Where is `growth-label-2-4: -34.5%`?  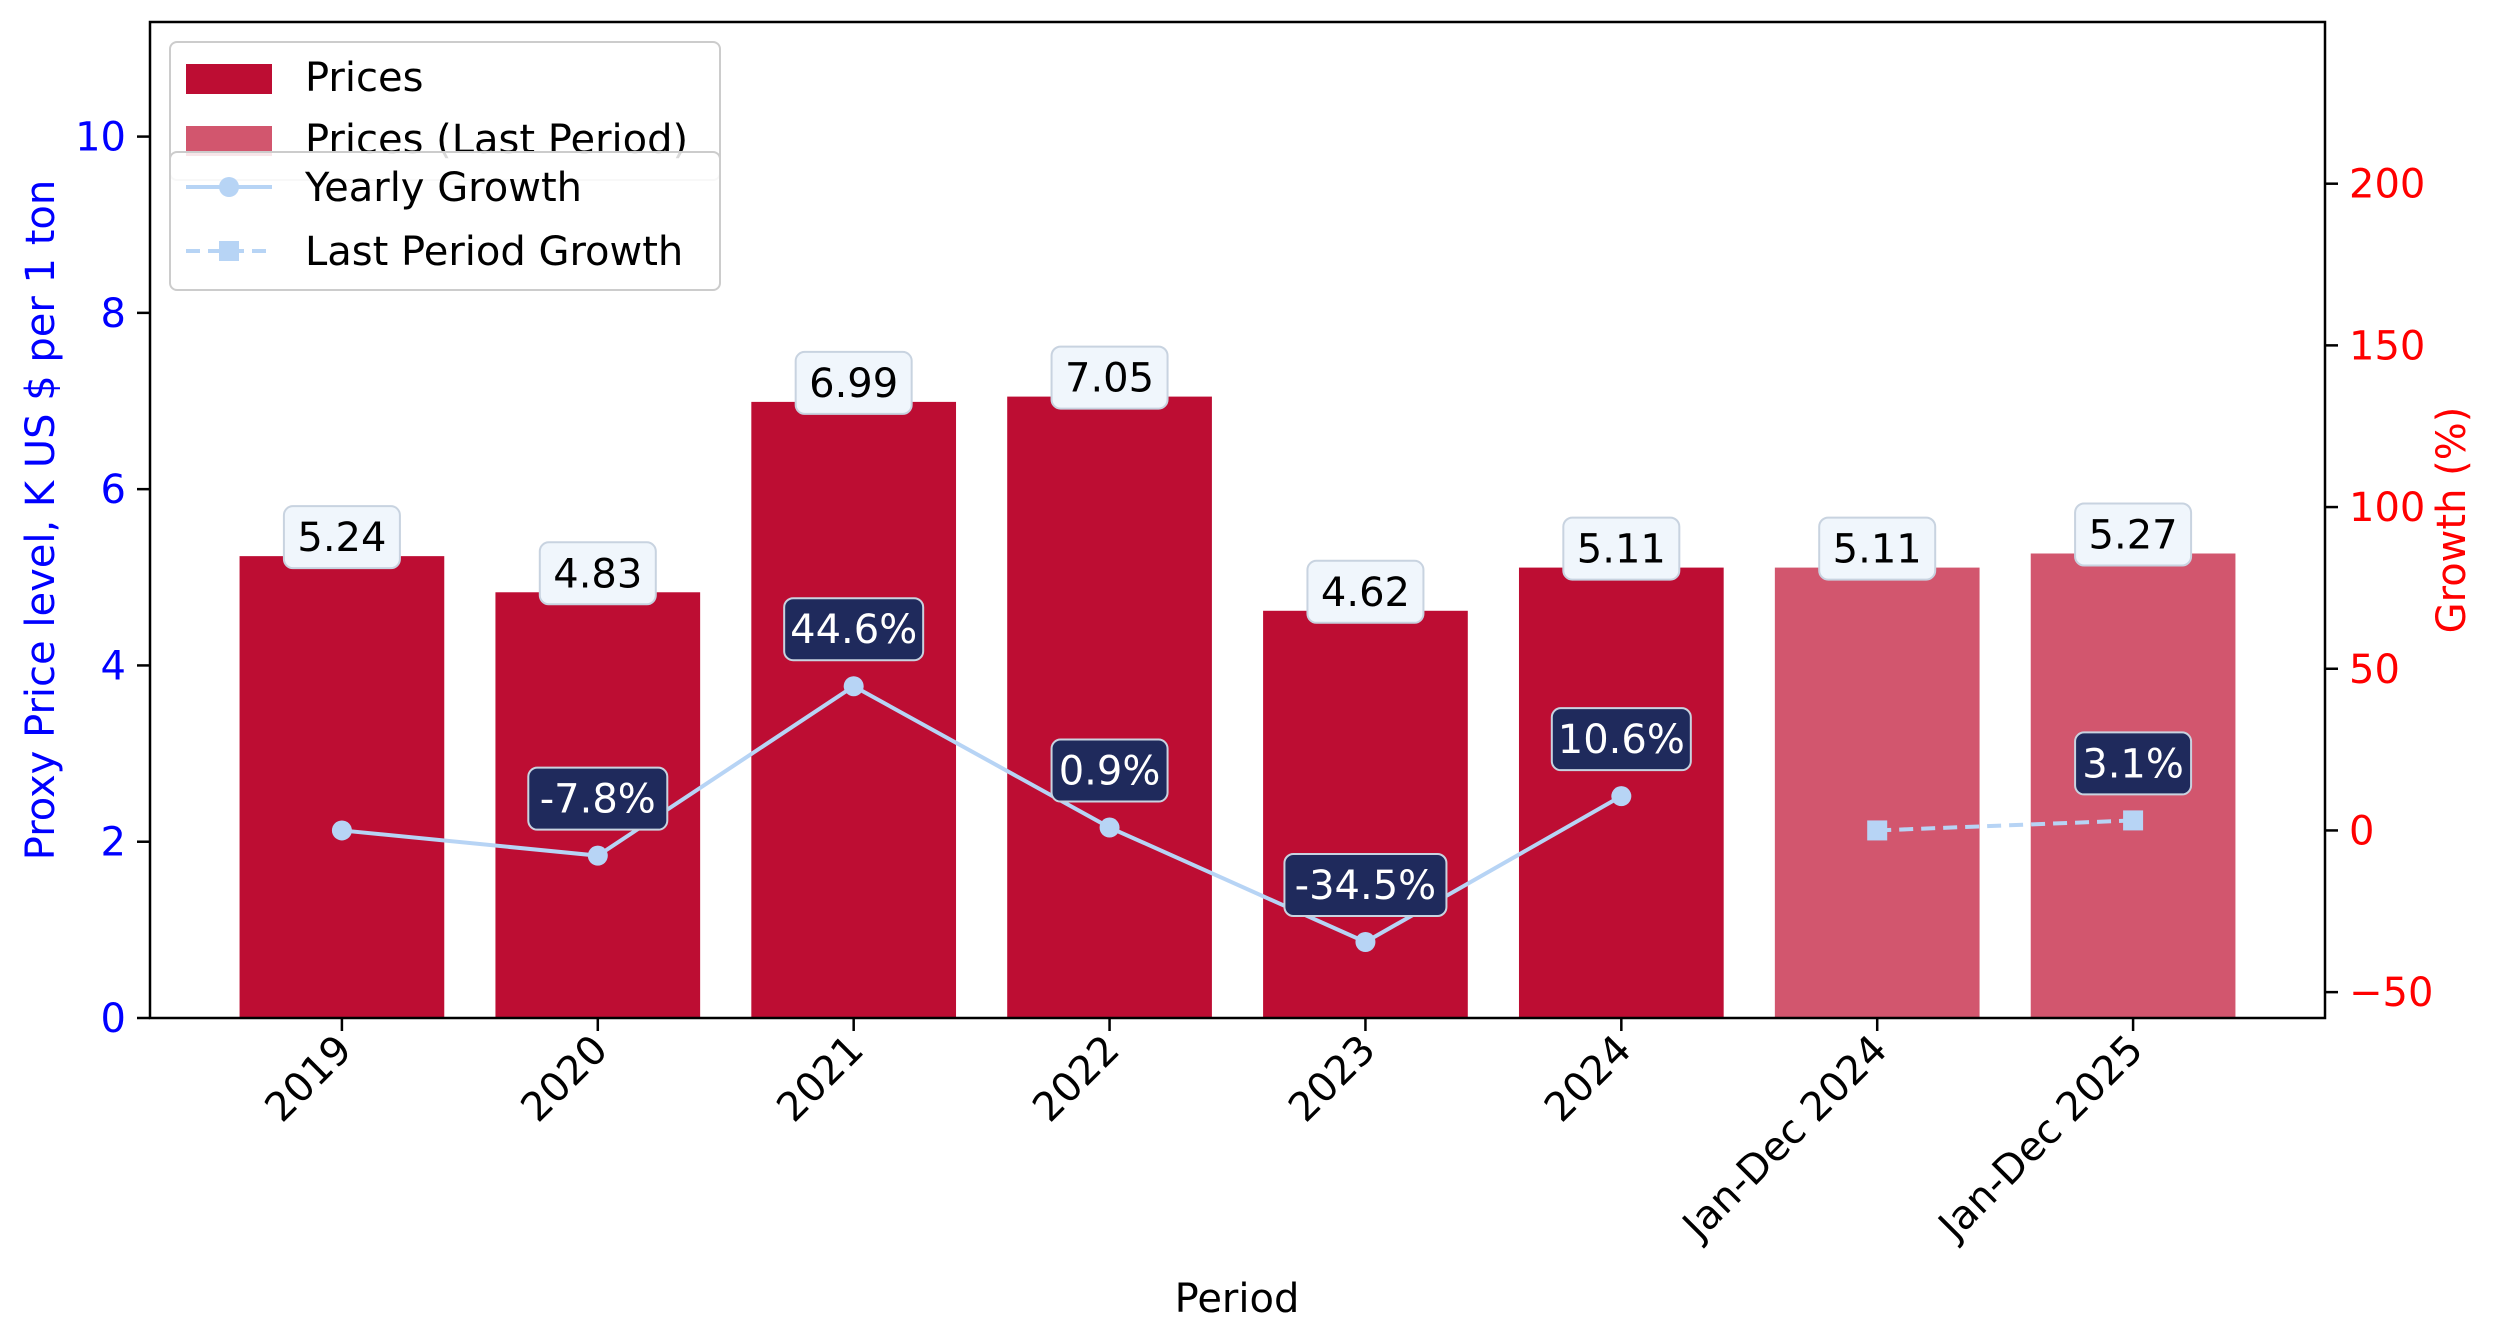 growth-label-2-4: -34.5% is located at coordinates (1366, 886).